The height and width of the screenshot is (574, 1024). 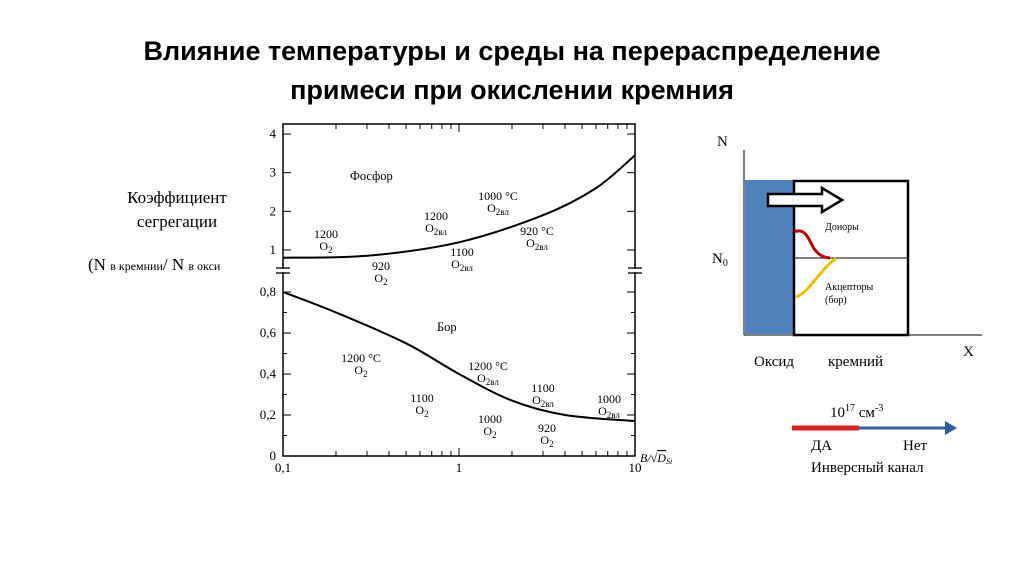 What do you see at coordinates (381, 266) in the screenshot?
I see `annotation-temp: 920` at bounding box center [381, 266].